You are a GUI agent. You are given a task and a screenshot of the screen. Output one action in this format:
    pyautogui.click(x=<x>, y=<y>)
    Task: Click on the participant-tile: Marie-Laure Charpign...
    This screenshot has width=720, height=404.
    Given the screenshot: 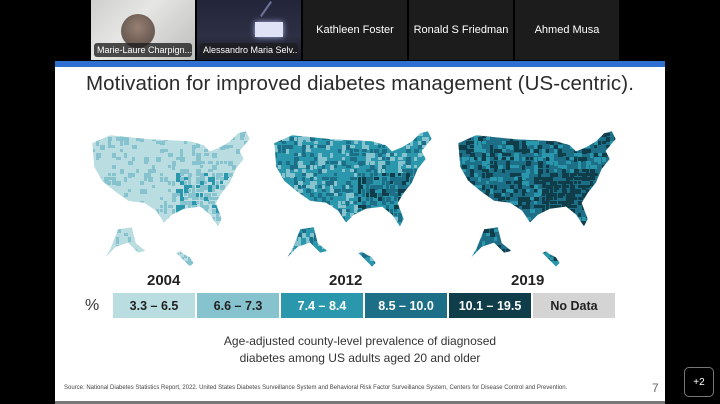 What is the action you would take?
    pyautogui.click(x=143, y=30)
    